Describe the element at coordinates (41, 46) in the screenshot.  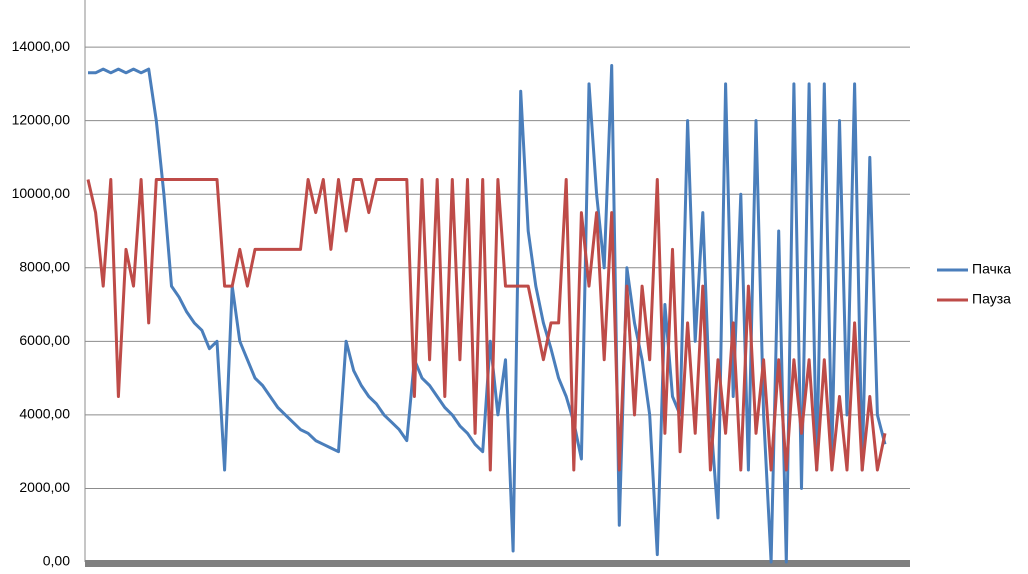
I see `y-tick-label: 14000,00` at that location.